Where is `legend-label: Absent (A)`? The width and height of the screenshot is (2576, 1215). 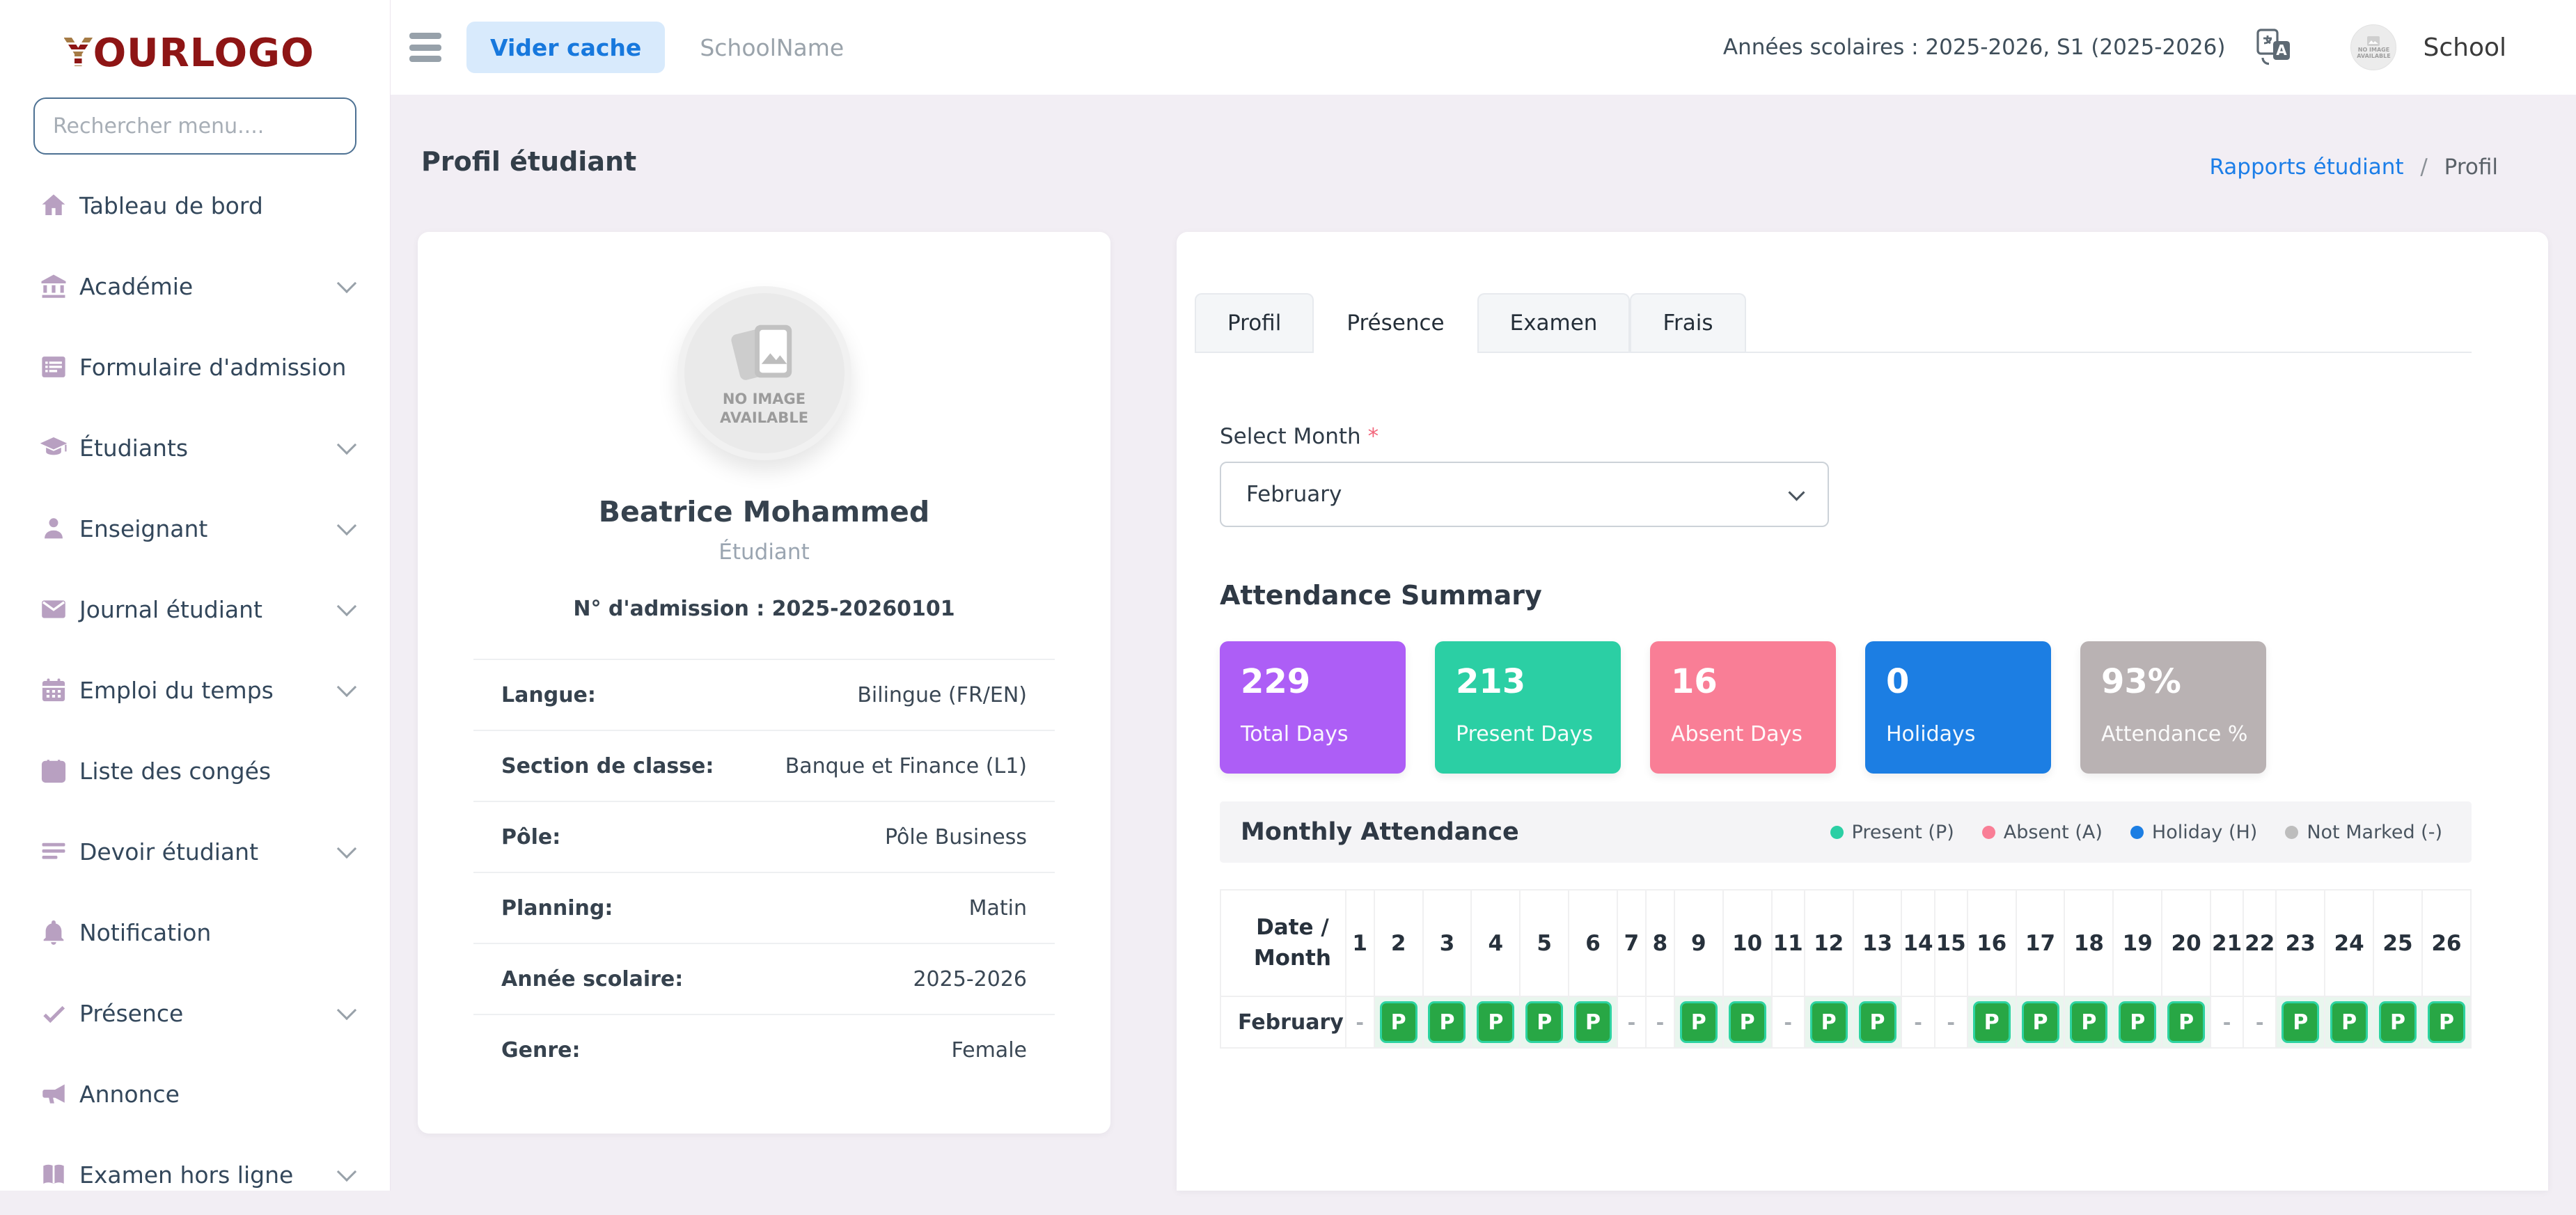
legend-label: Absent (A) is located at coordinates (2053, 832).